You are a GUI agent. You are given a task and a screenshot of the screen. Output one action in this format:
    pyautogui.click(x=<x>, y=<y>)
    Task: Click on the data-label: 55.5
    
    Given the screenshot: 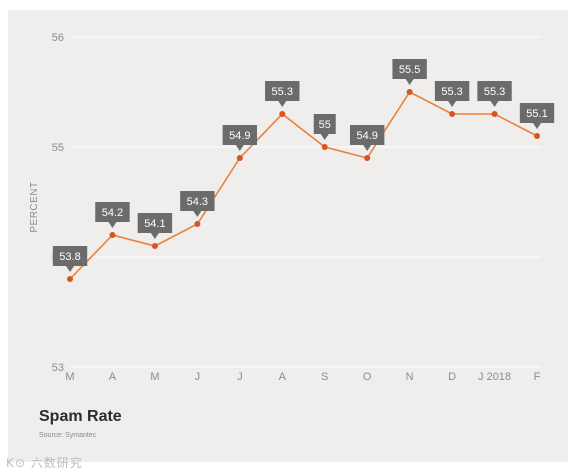 What is the action you would take?
    pyautogui.click(x=409, y=72)
    